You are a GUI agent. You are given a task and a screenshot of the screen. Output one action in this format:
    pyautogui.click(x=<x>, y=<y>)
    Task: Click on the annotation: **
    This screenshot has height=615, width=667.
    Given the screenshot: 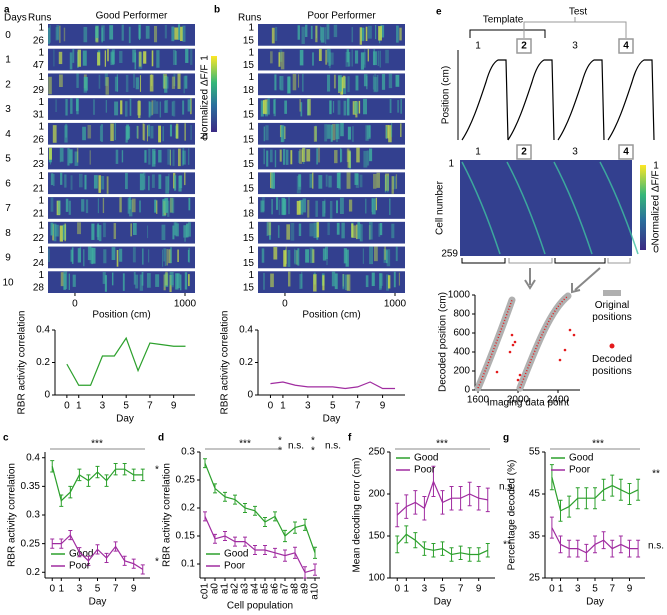 What is the action you would take?
    pyautogui.click(x=507, y=545)
    